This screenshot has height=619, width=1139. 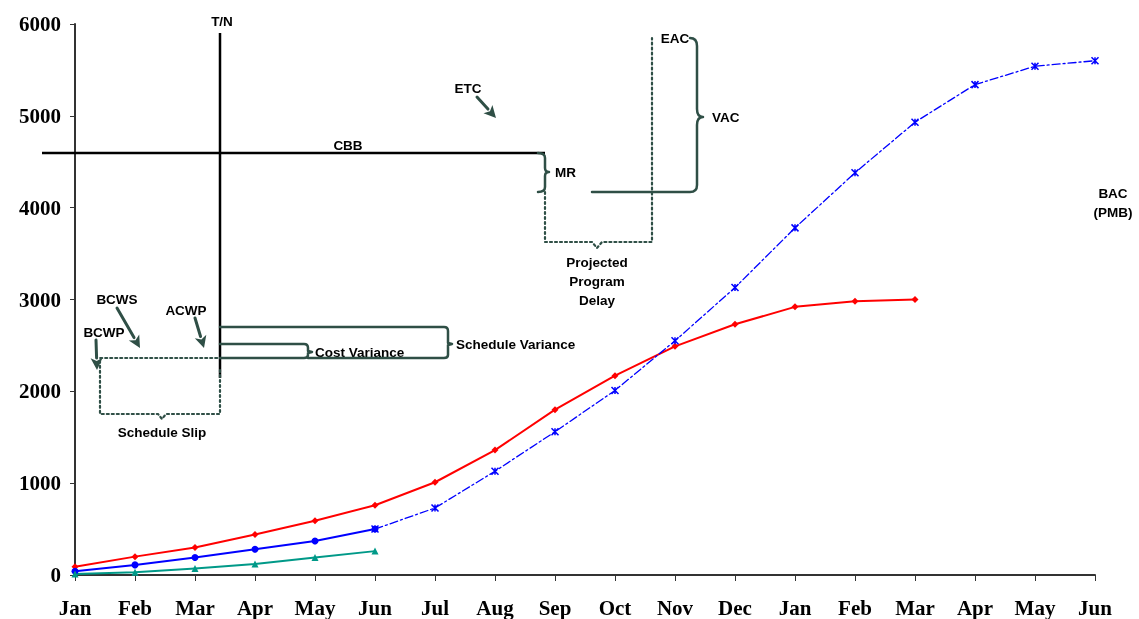 I want to click on y-tick-label: 3000, so click(x=40, y=299).